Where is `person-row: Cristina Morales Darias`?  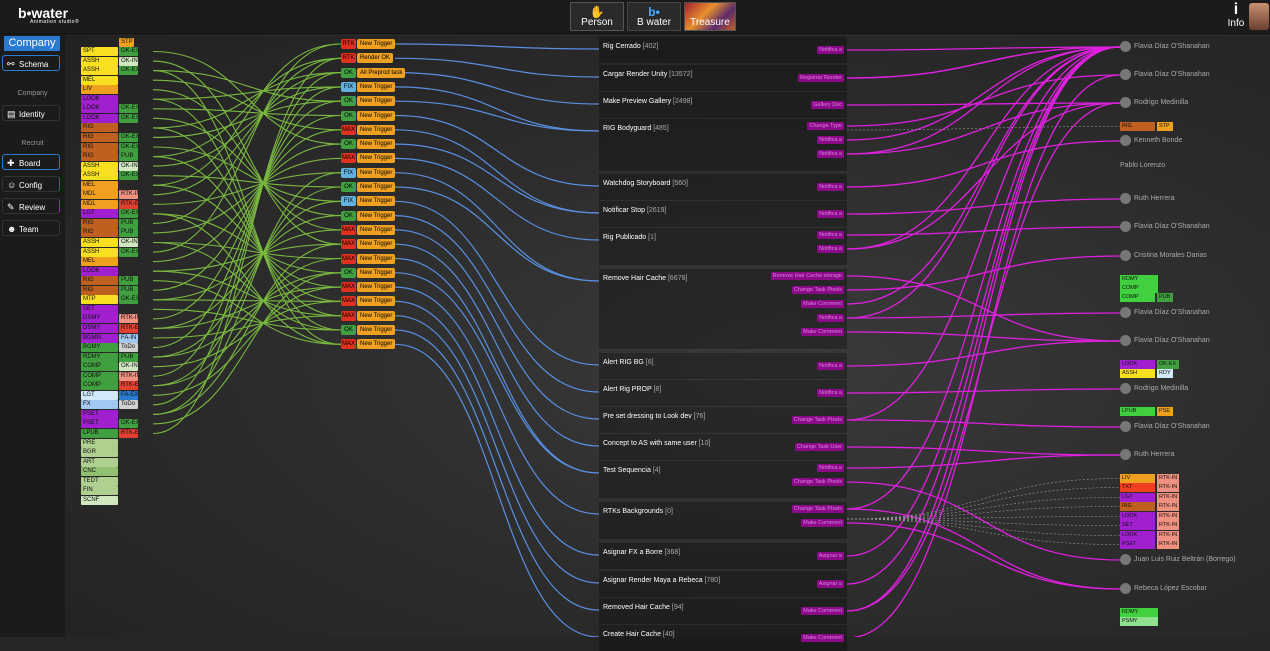 person-row: Cristina Morales Darias is located at coordinates (1163, 256).